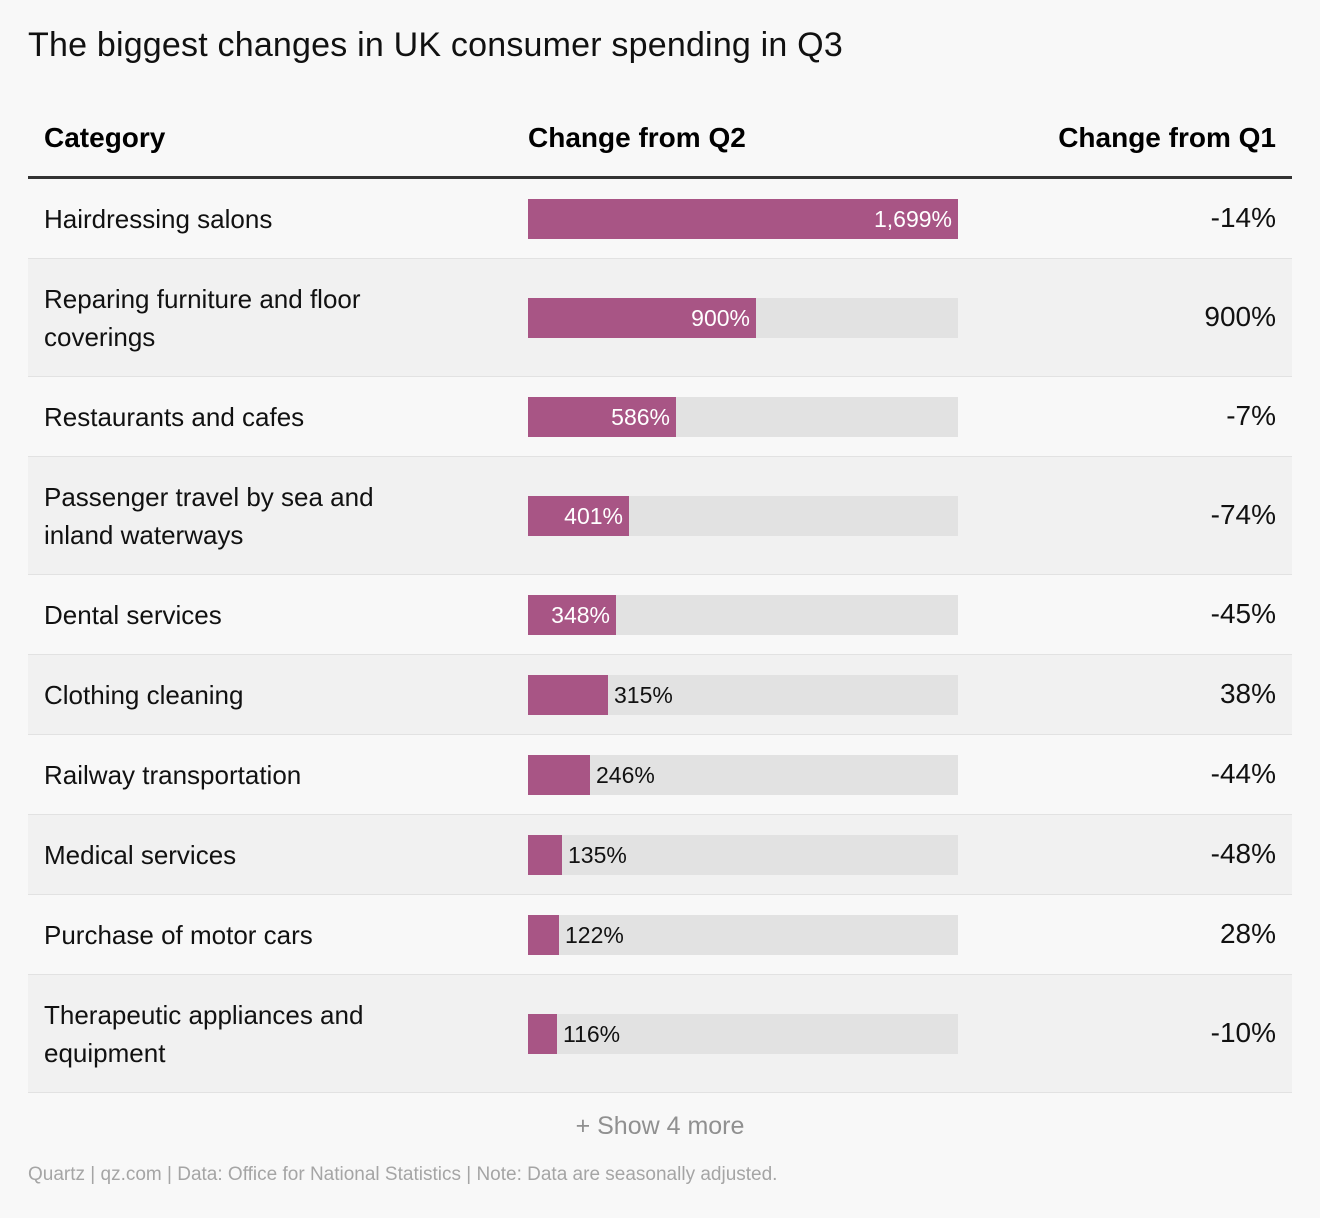 The image size is (1320, 1218). I want to click on row-change-q1: -74%, so click(1243, 514).